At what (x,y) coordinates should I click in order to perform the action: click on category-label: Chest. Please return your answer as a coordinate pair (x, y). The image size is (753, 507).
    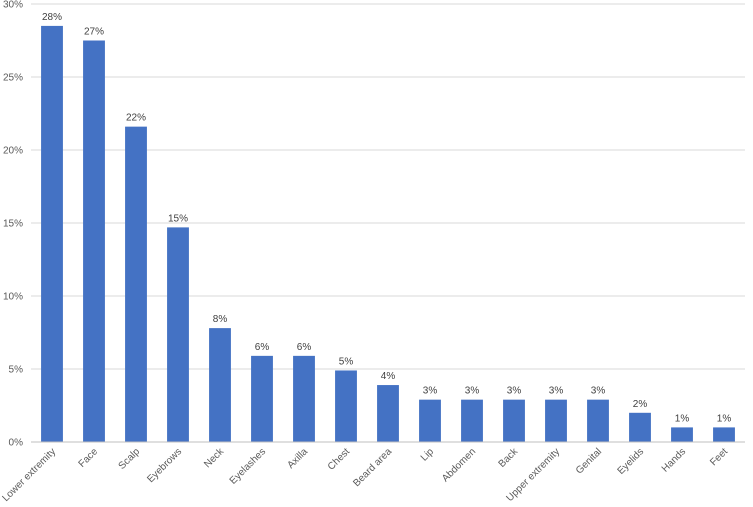
    Looking at the image, I should click on (339, 459).